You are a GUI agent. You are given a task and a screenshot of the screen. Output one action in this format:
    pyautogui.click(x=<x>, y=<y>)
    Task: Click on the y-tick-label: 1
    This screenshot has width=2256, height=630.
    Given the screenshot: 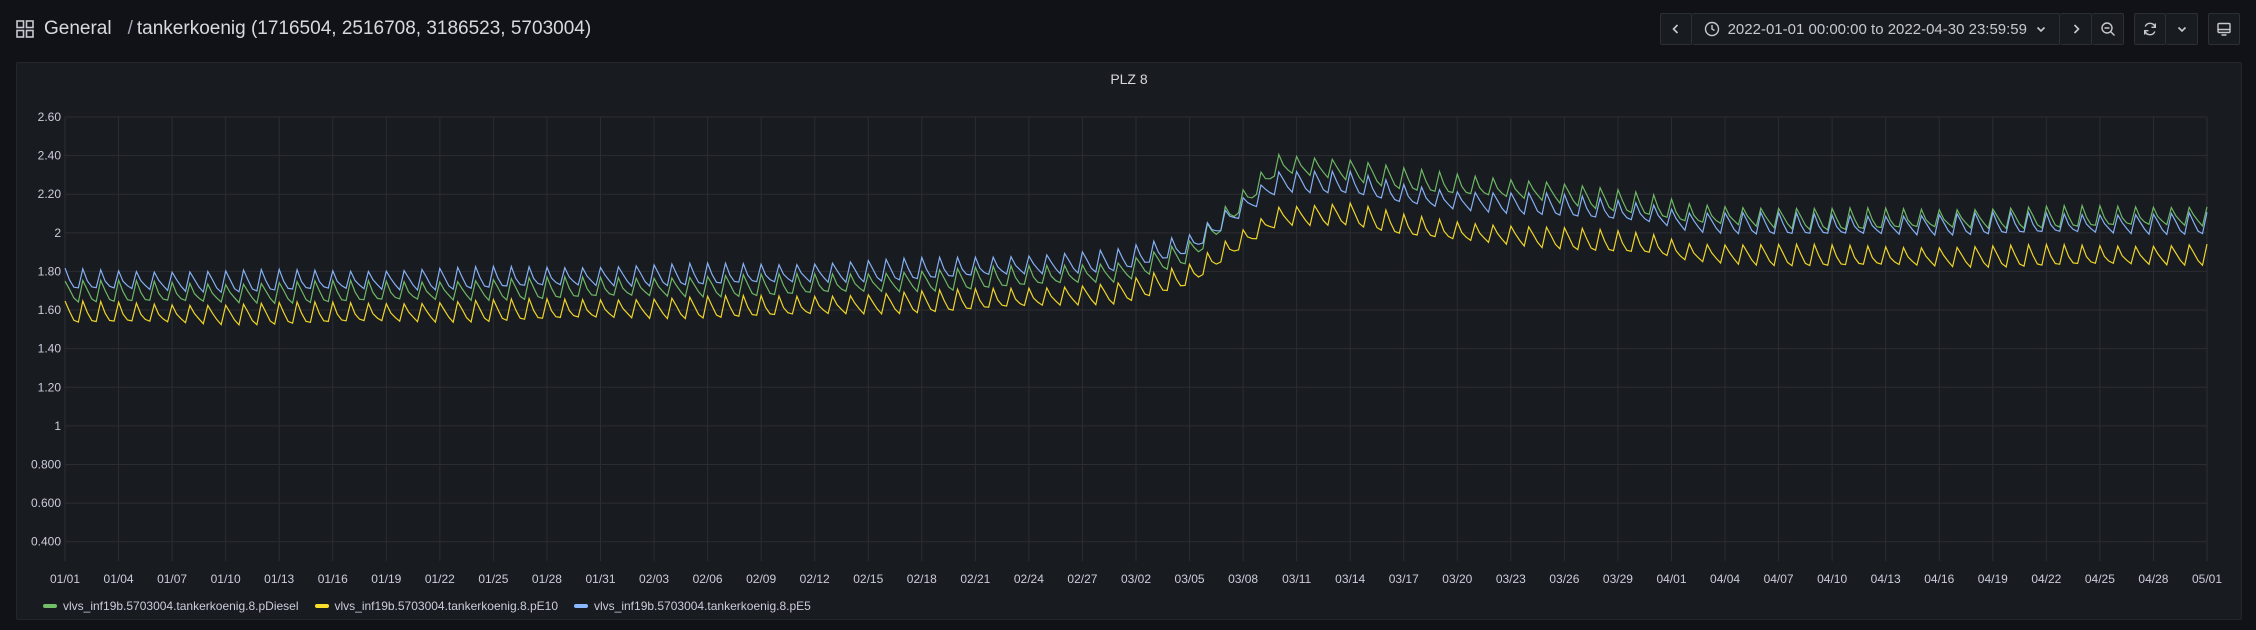 What is the action you would take?
    pyautogui.click(x=57, y=426)
    